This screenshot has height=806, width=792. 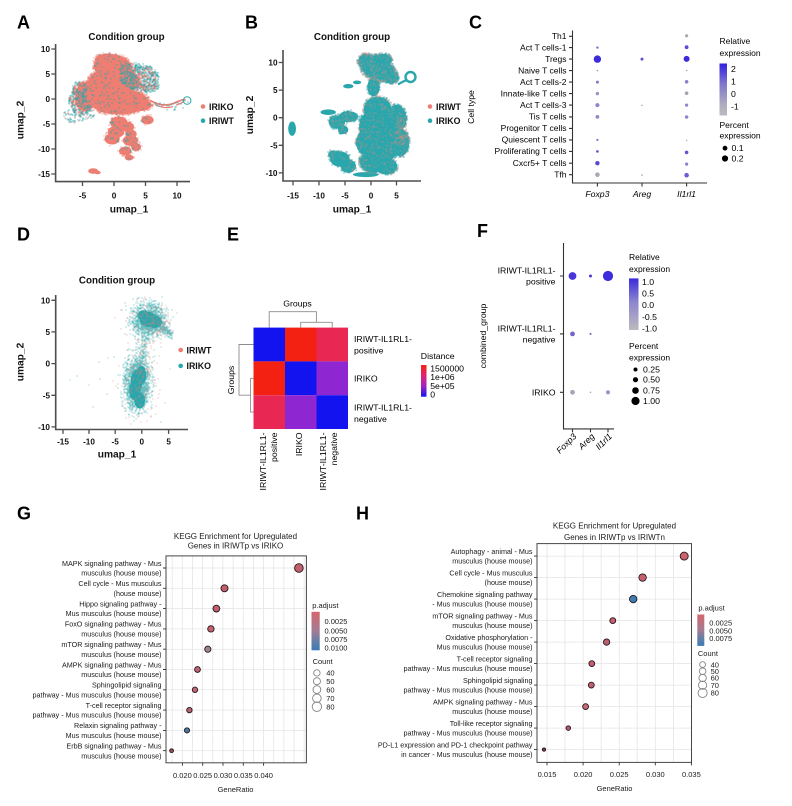 I want to click on svg-text: E, so click(x=233, y=235).